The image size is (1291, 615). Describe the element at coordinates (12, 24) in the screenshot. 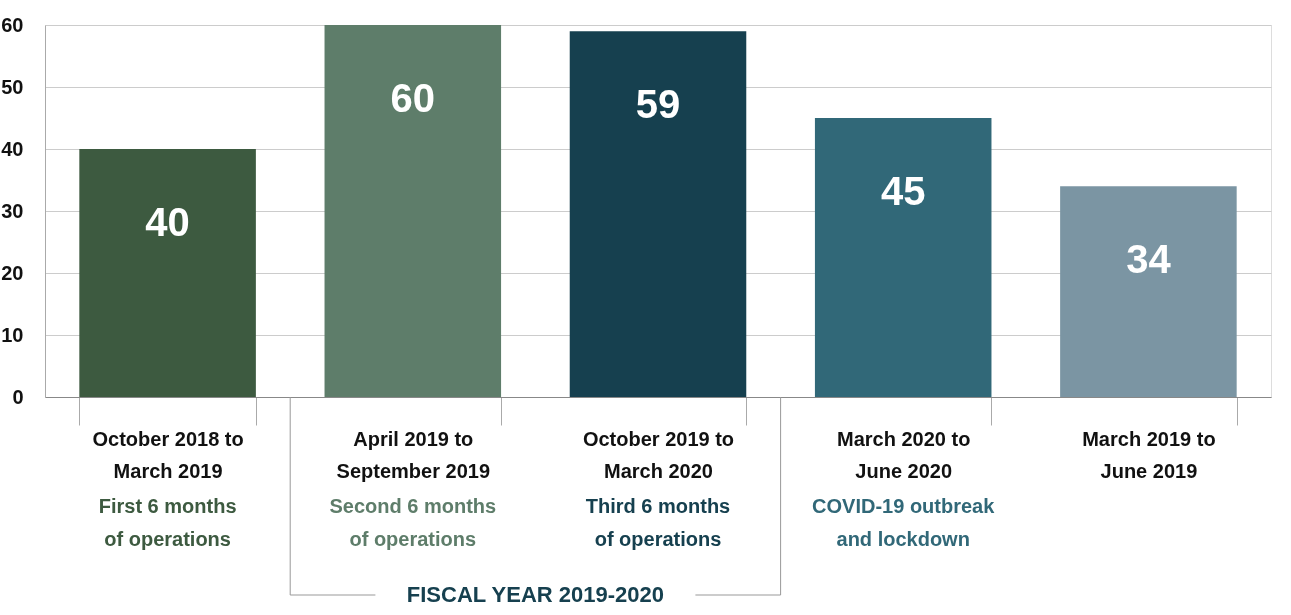

I see `y-tick-label: 60` at that location.